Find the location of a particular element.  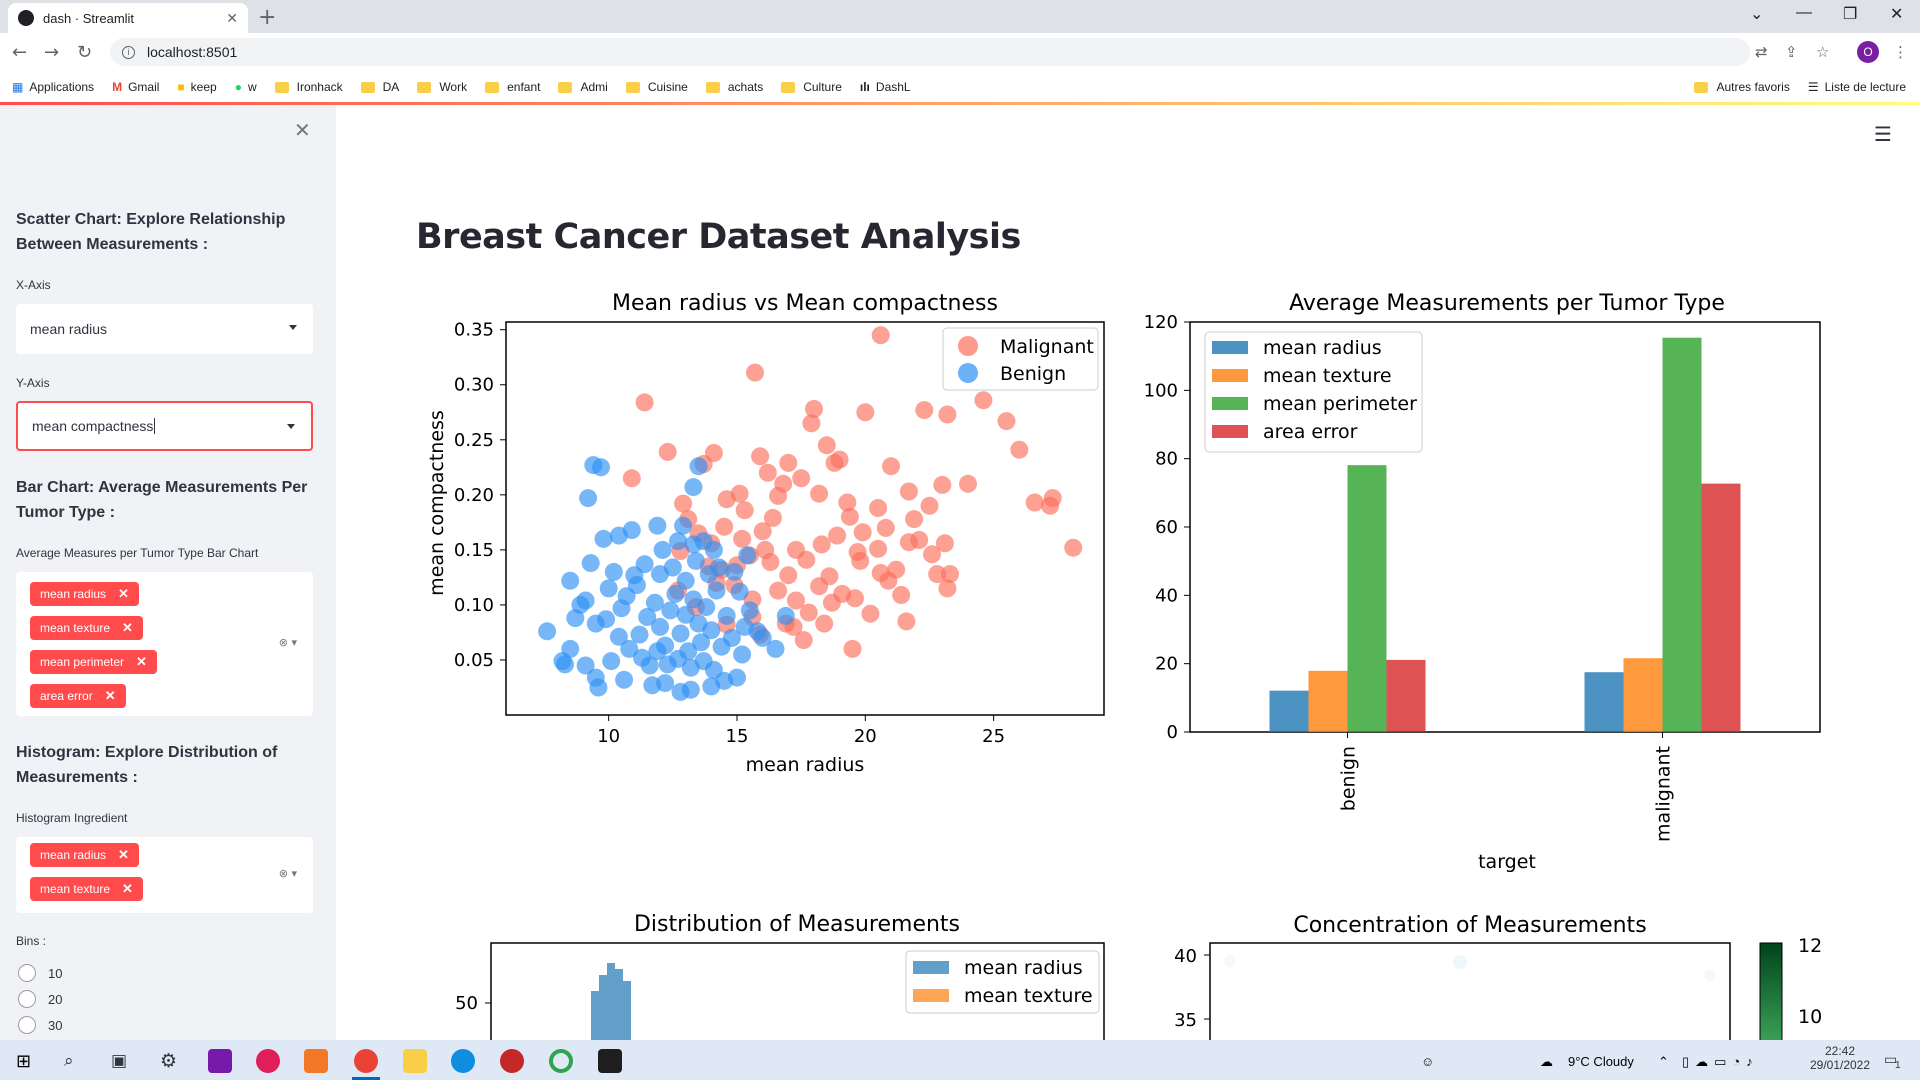

reading-list: ☰ Liste de lecture is located at coordinates (1856, 87).